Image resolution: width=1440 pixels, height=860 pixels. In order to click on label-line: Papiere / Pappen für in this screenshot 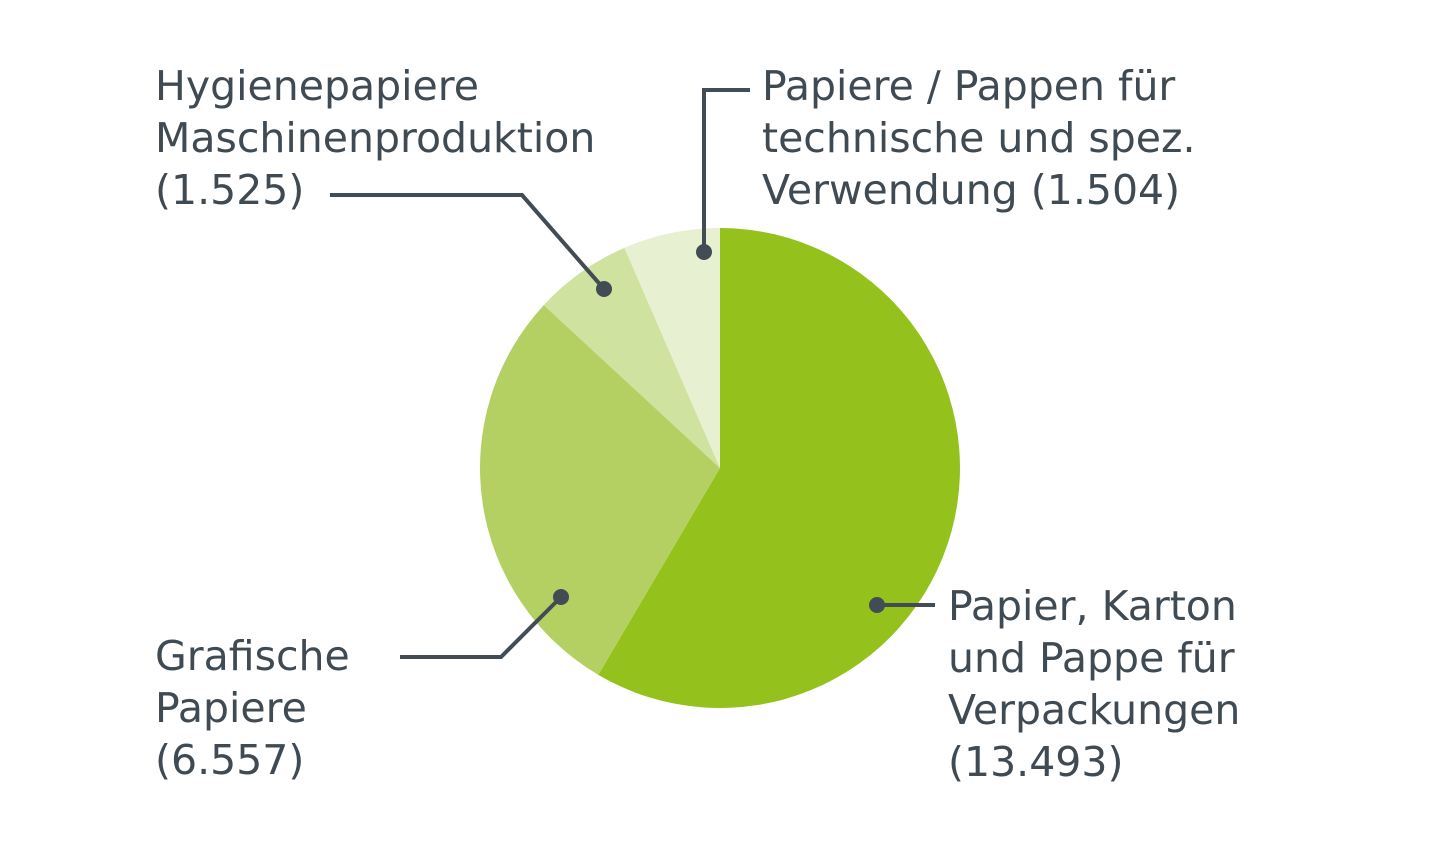, I will do `click(969, 86)`.